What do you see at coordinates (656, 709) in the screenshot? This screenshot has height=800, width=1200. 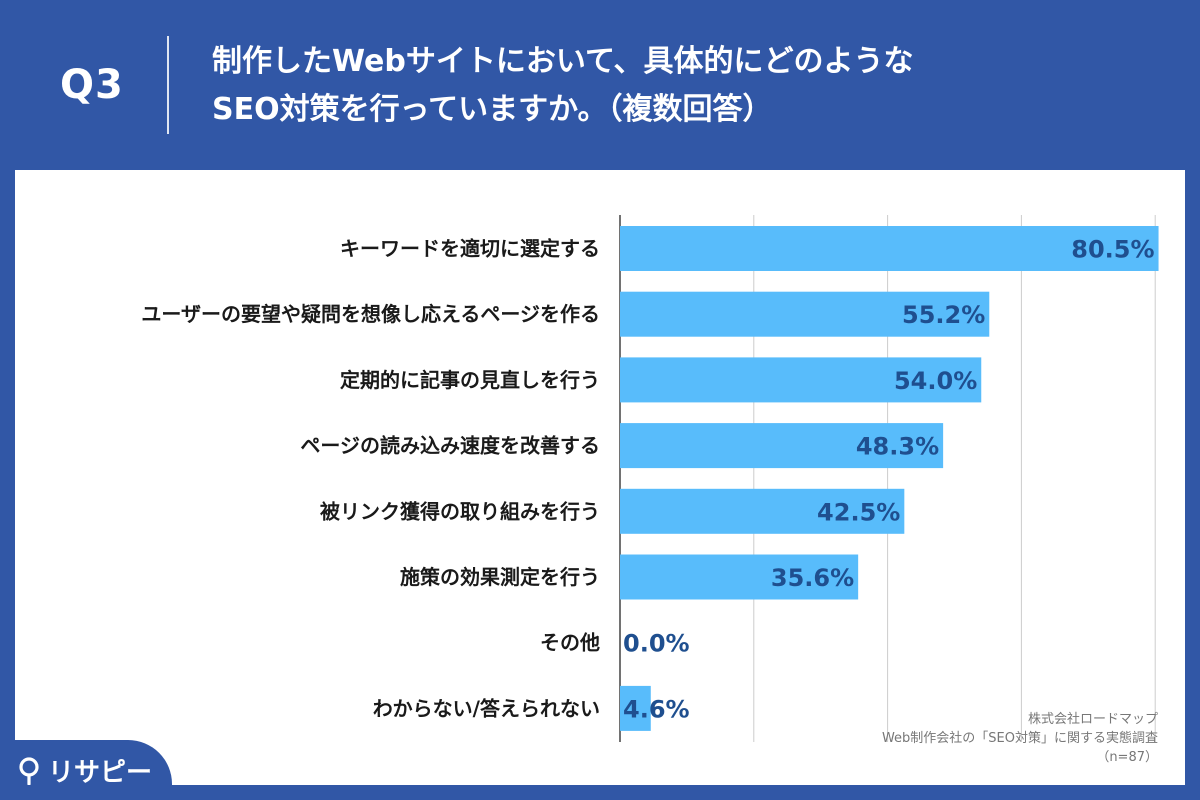 I see `value-label: 4.6%` at bounding box center [656, 709].